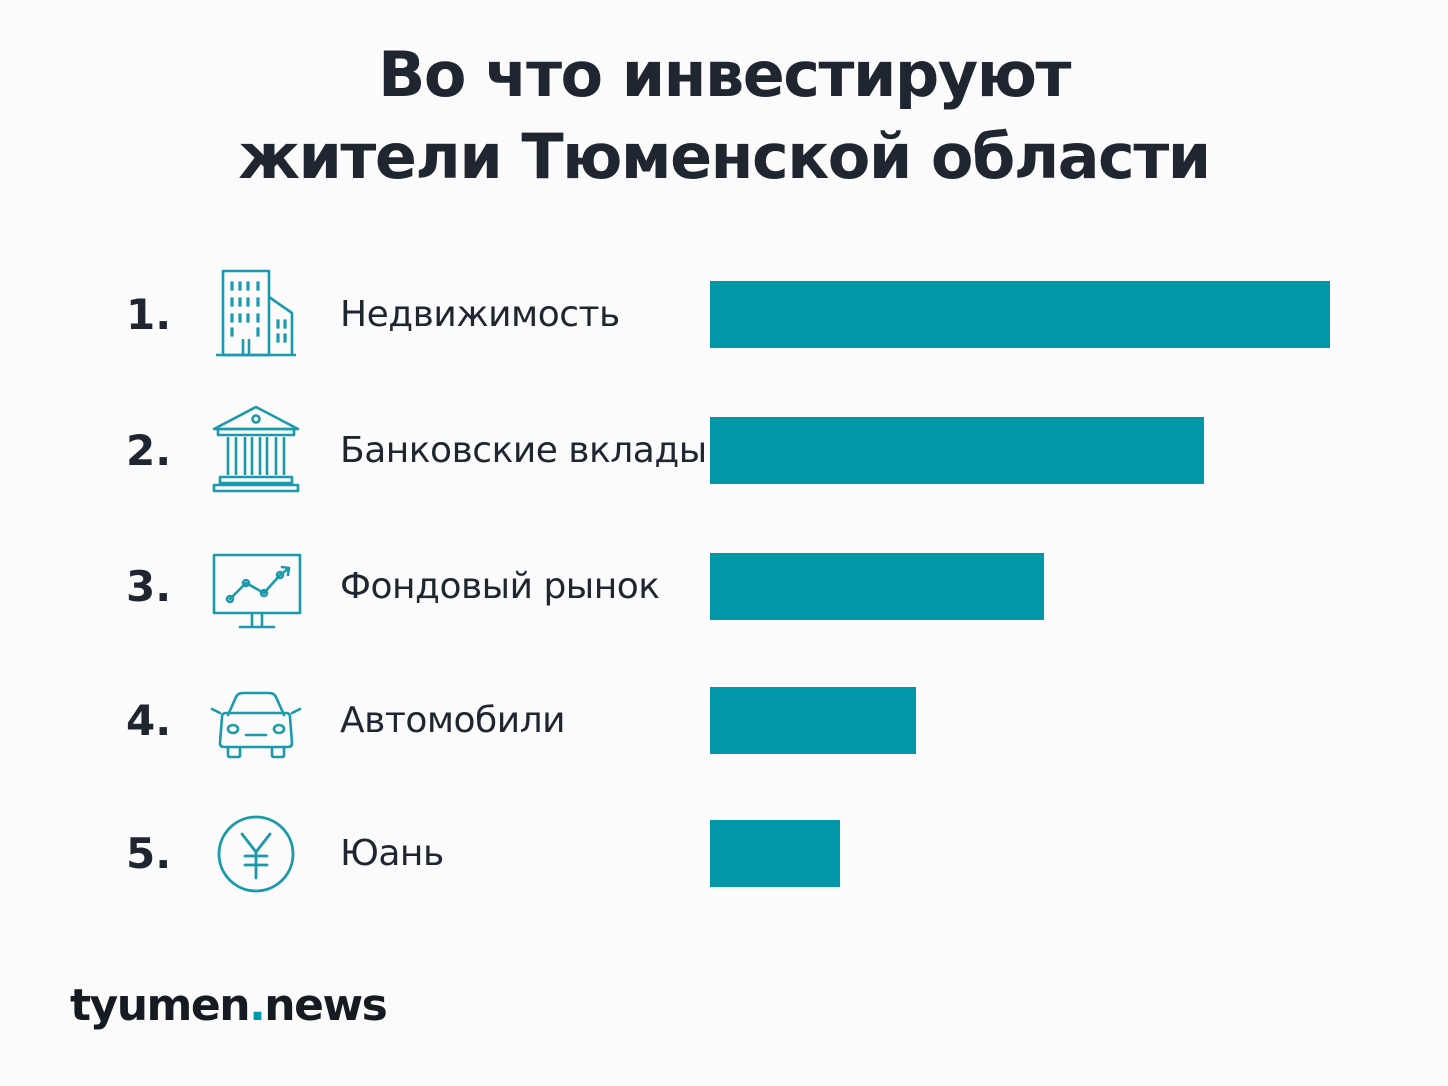 The image size is (1448, 1086). I want to click on bar-yuan, so click(775, 853).